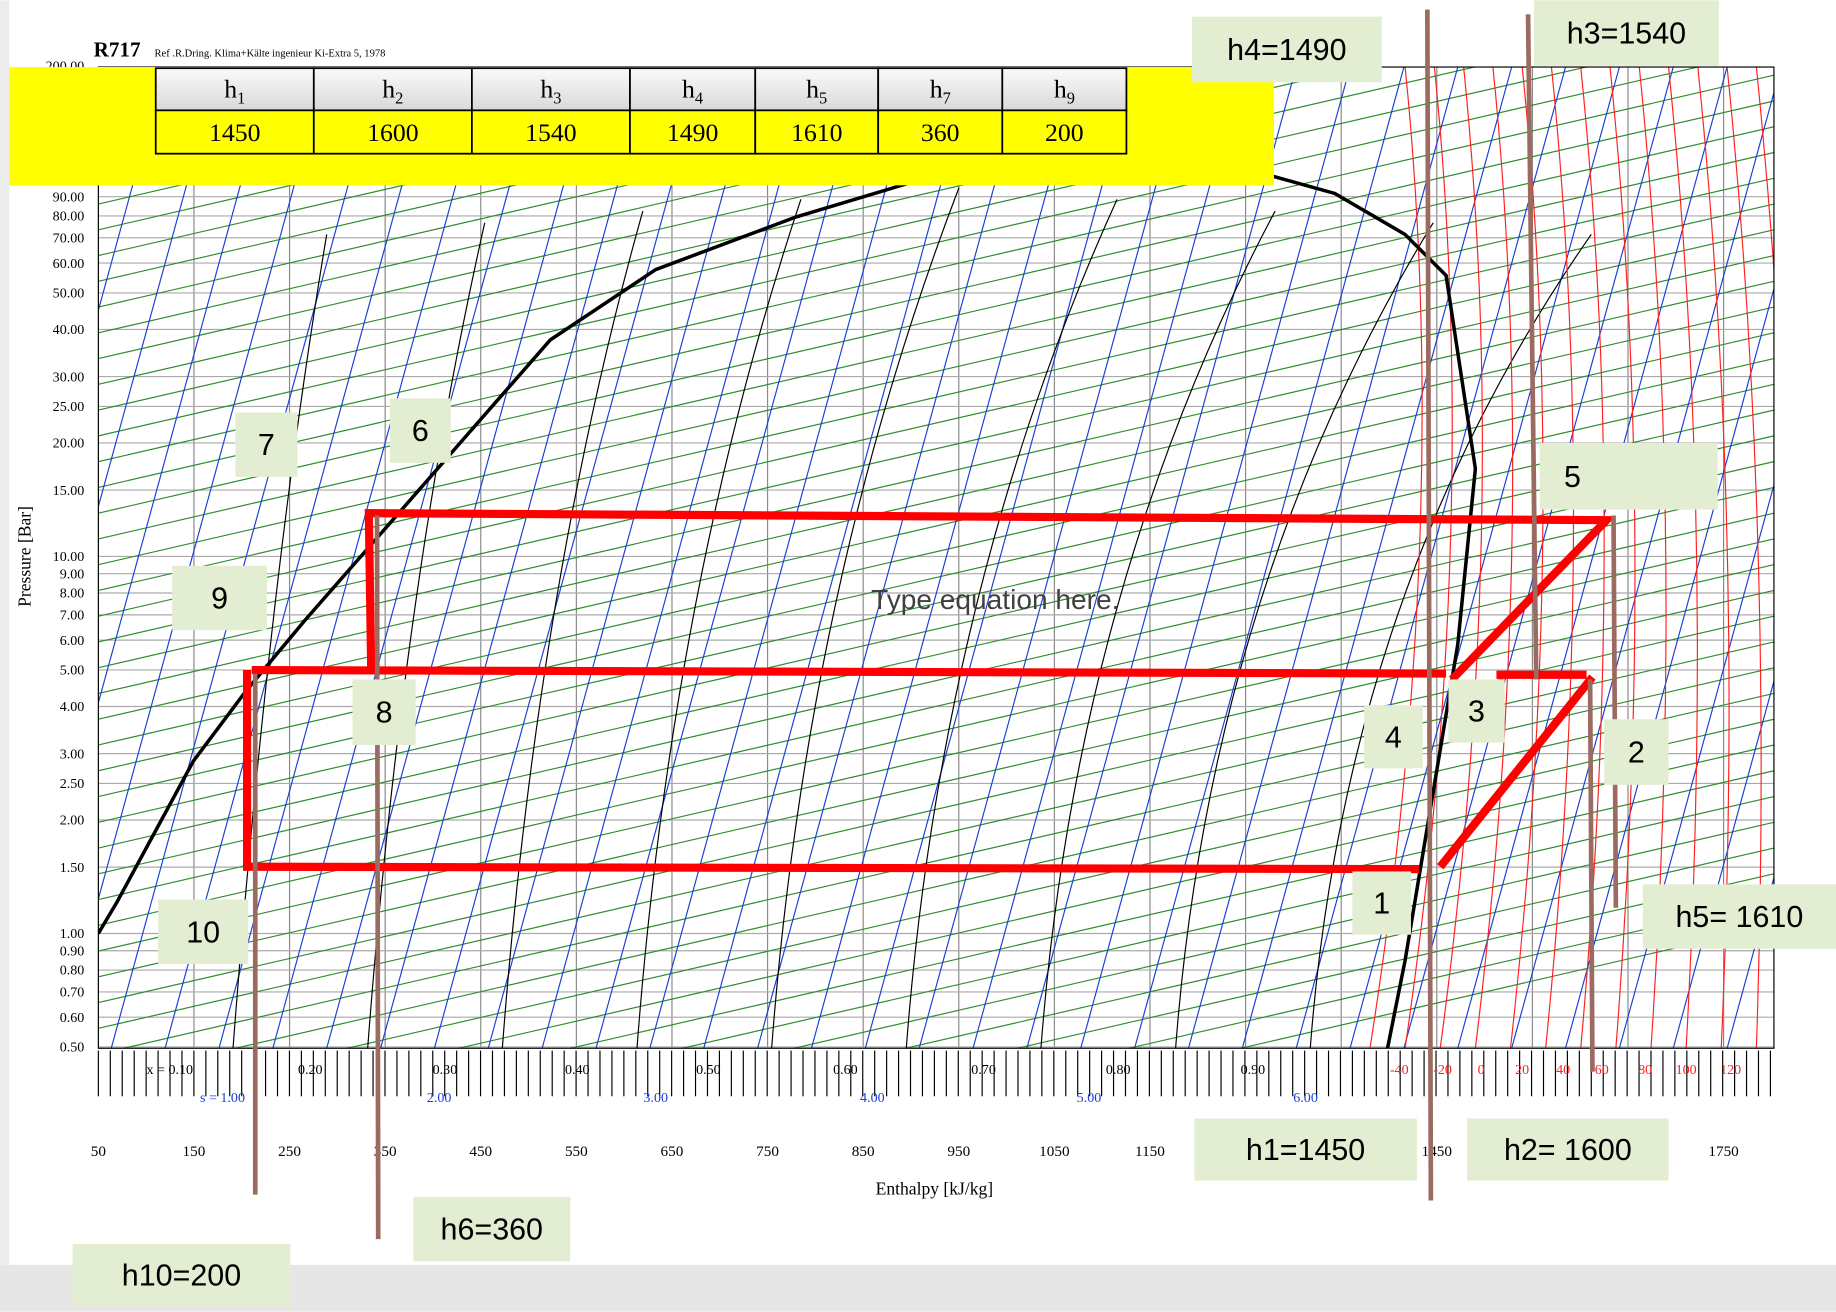 The width and height of the screenshot is (1836, 1312). Describe the element at coordinates (492, 1230) in the screenshot. I see `annotation-text: h6=360` at that location.